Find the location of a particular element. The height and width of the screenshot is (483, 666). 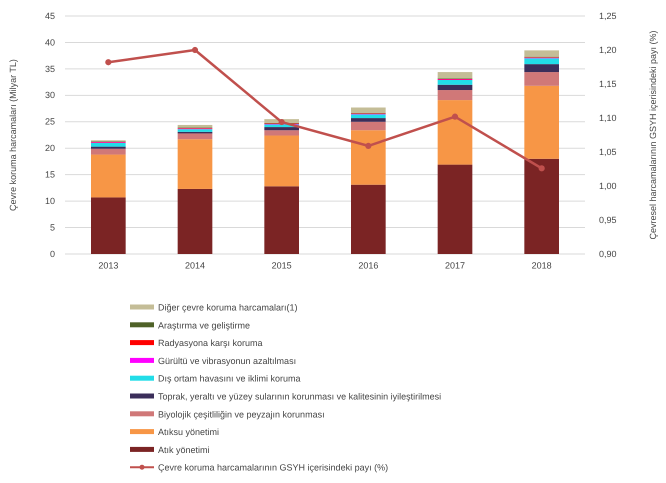

y2-tick-label: 0,90 is located at coordinates (608, 253).